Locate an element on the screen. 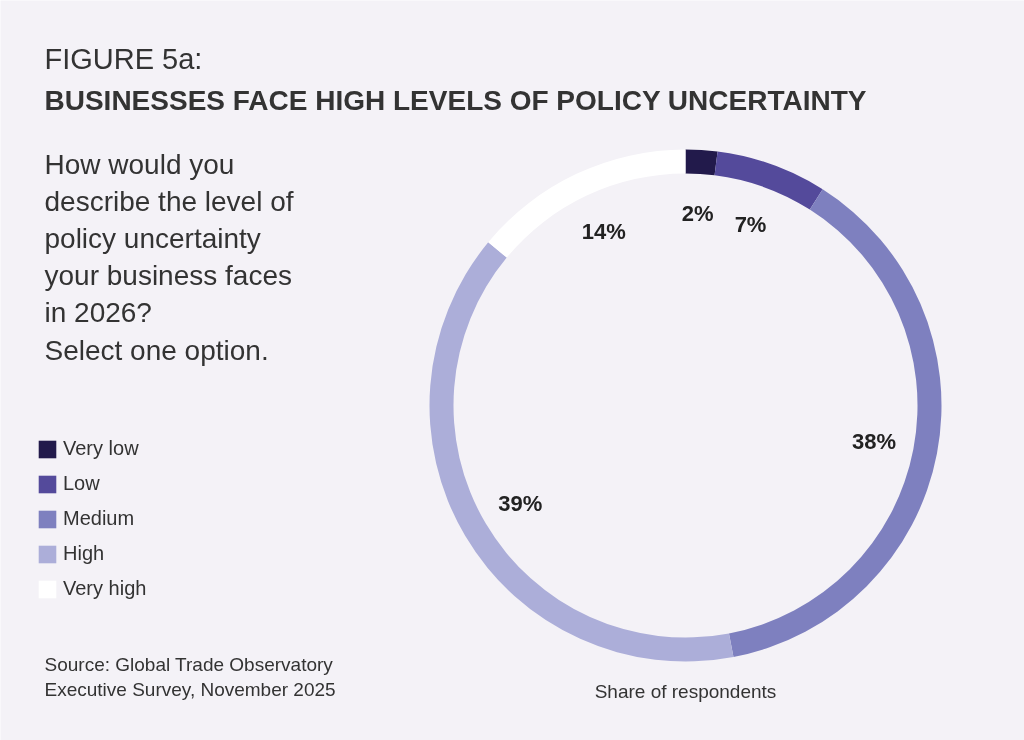 Image resolution: width=1024 pixels, height=740 pixels. data-label: 2% is located at coordinates (697, 214).